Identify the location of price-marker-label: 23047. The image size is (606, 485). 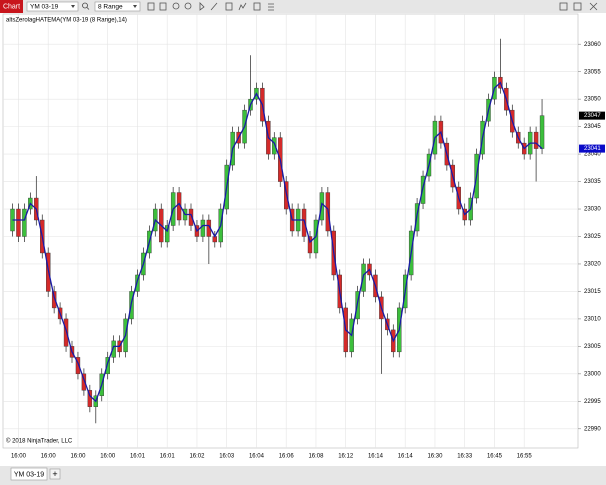
(592, 116).